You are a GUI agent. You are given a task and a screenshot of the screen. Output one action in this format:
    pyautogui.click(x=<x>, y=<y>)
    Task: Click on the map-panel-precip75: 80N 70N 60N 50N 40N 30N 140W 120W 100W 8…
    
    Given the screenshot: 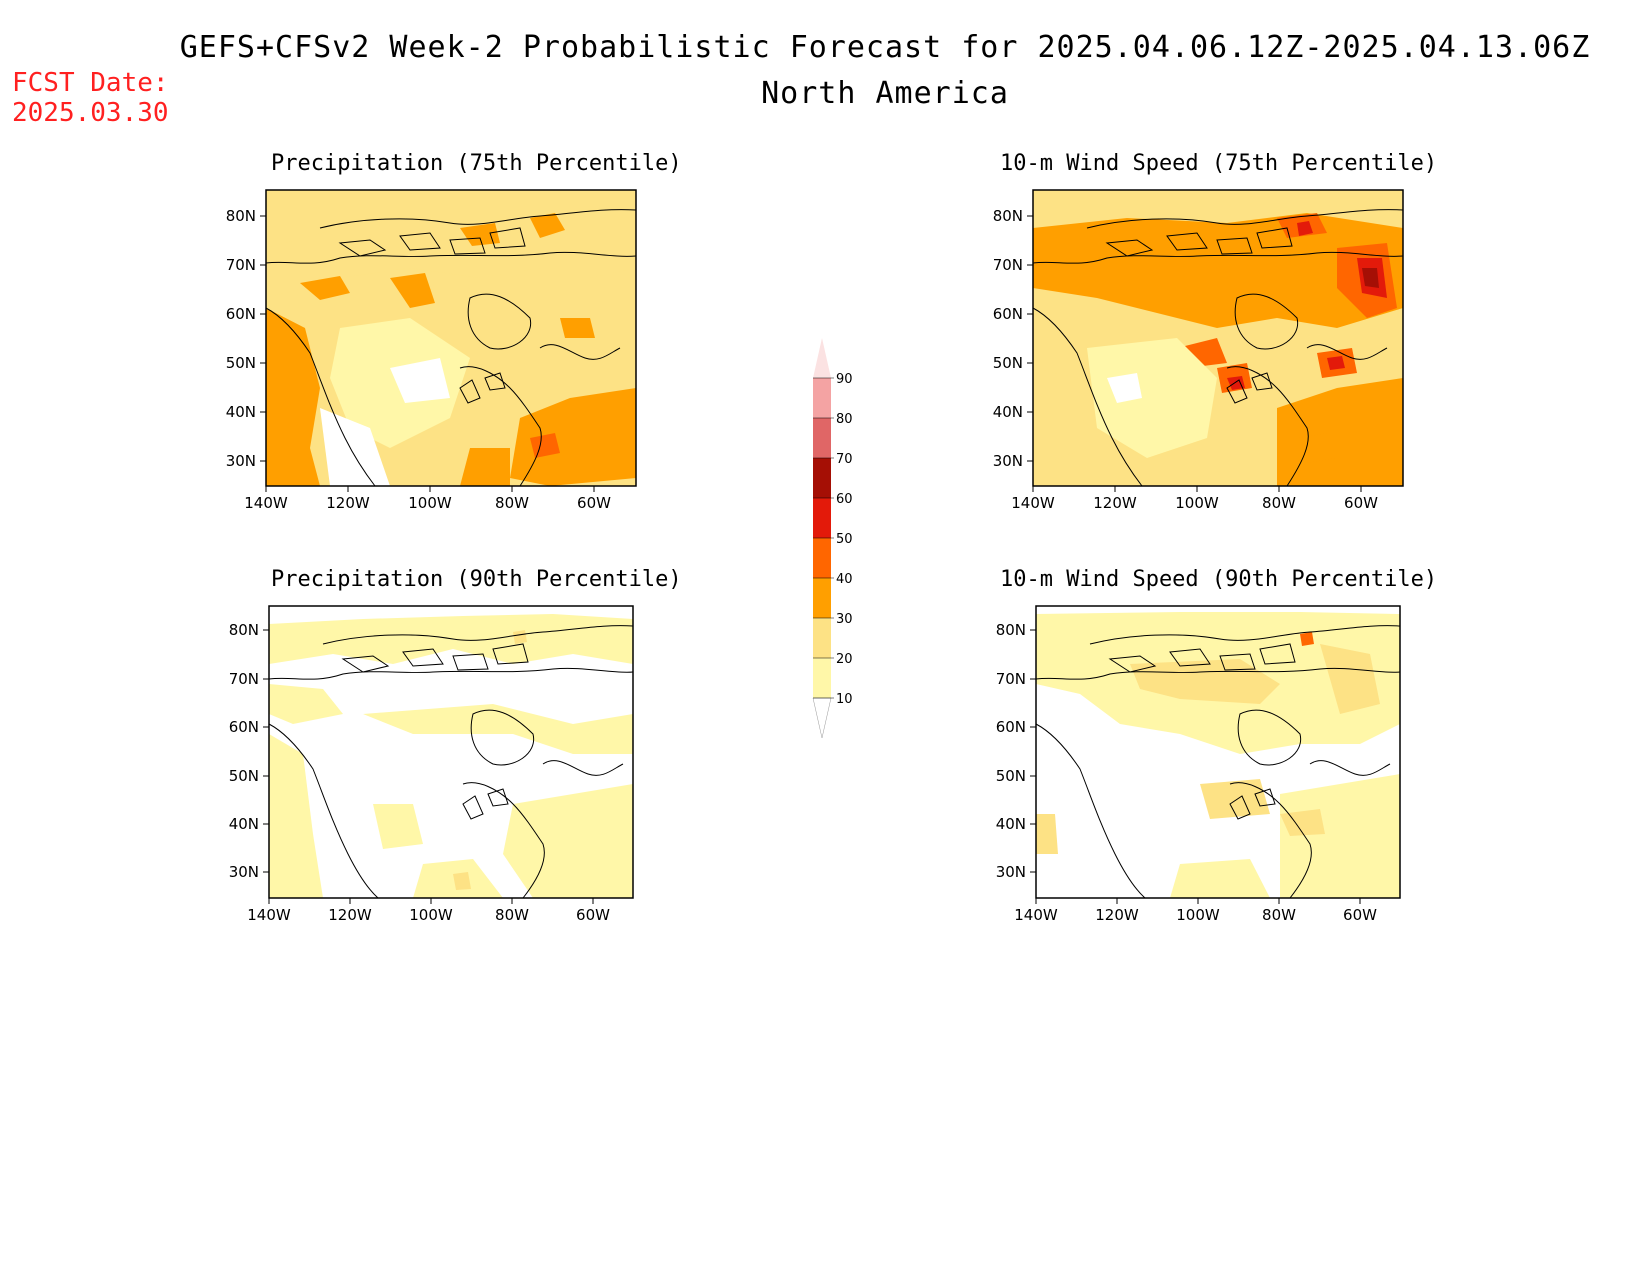 What is the action you would take?
    pyautogui.click(x=430, y=358)
    